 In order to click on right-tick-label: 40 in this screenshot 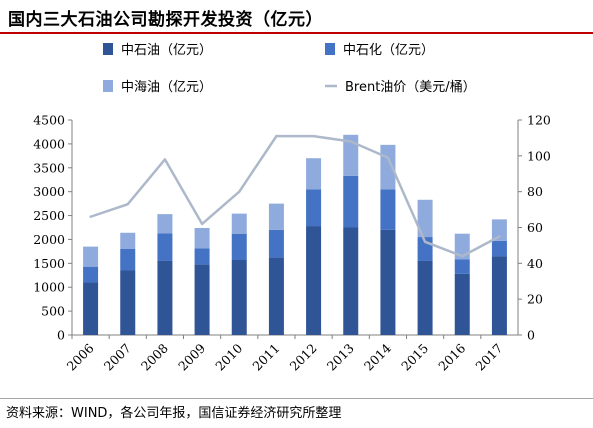, I will do `click(535, 263)`.